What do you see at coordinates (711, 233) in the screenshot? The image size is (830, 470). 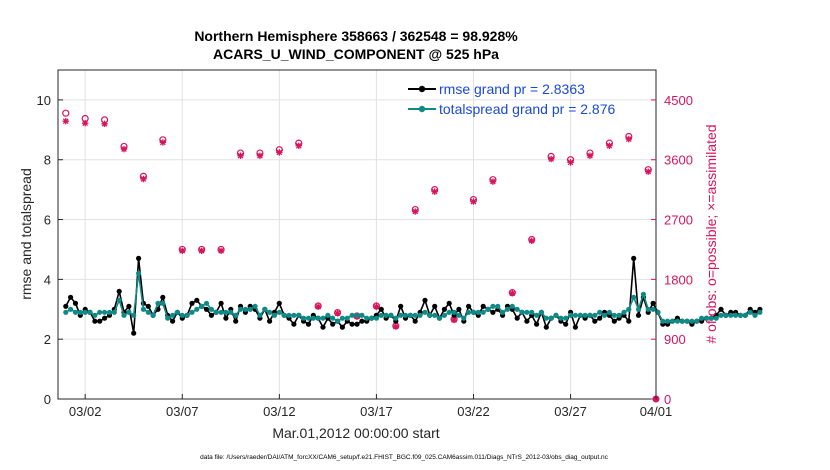 I see `y-axis-label-right: # of obs: o=possible; ×=assimilated` at bounding box center [711, 233].